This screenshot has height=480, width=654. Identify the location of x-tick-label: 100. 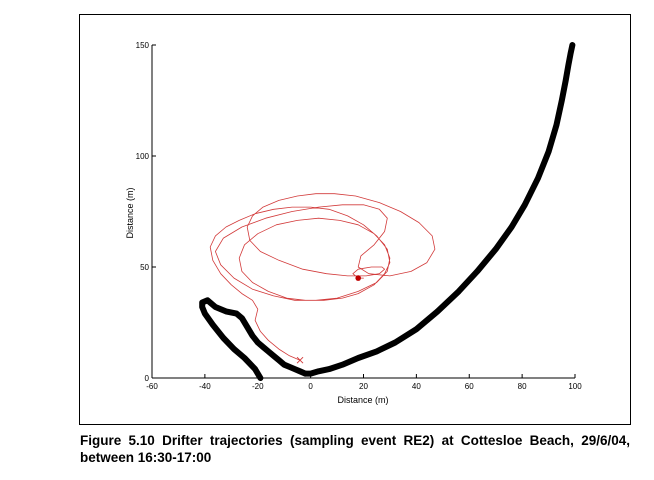
(575, 386).